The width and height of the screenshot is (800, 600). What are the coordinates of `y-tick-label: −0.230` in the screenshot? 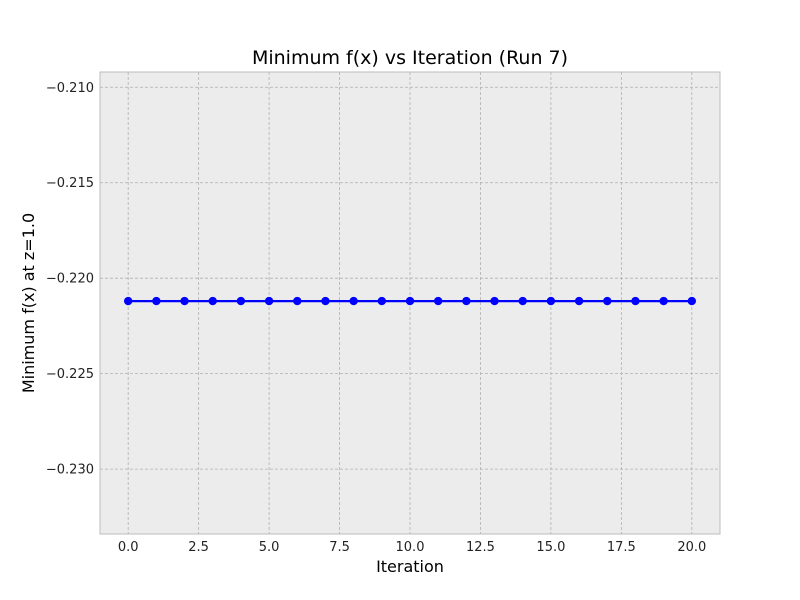 It's located at (70, 470).